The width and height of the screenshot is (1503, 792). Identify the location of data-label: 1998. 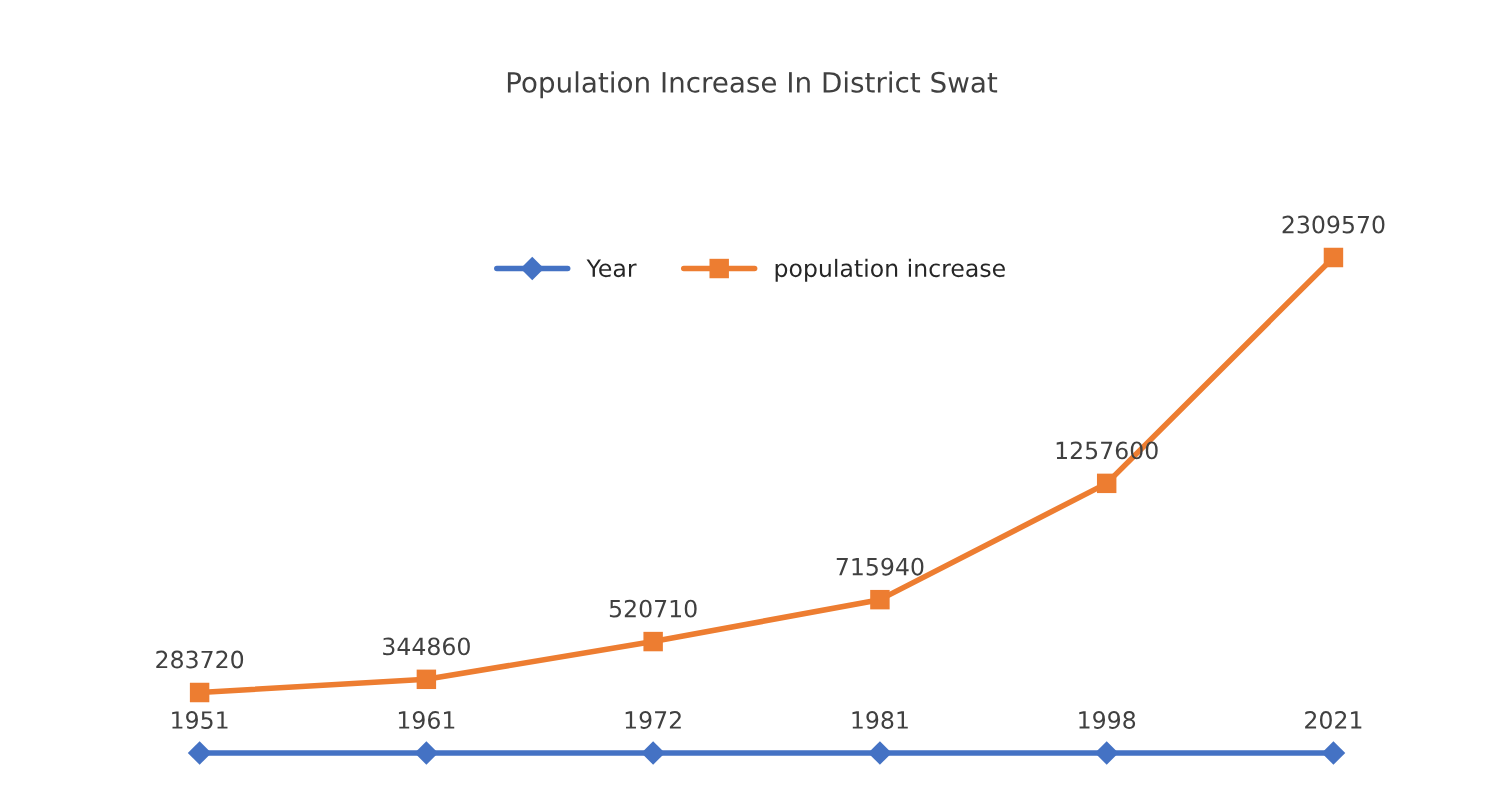
(1107, 720).